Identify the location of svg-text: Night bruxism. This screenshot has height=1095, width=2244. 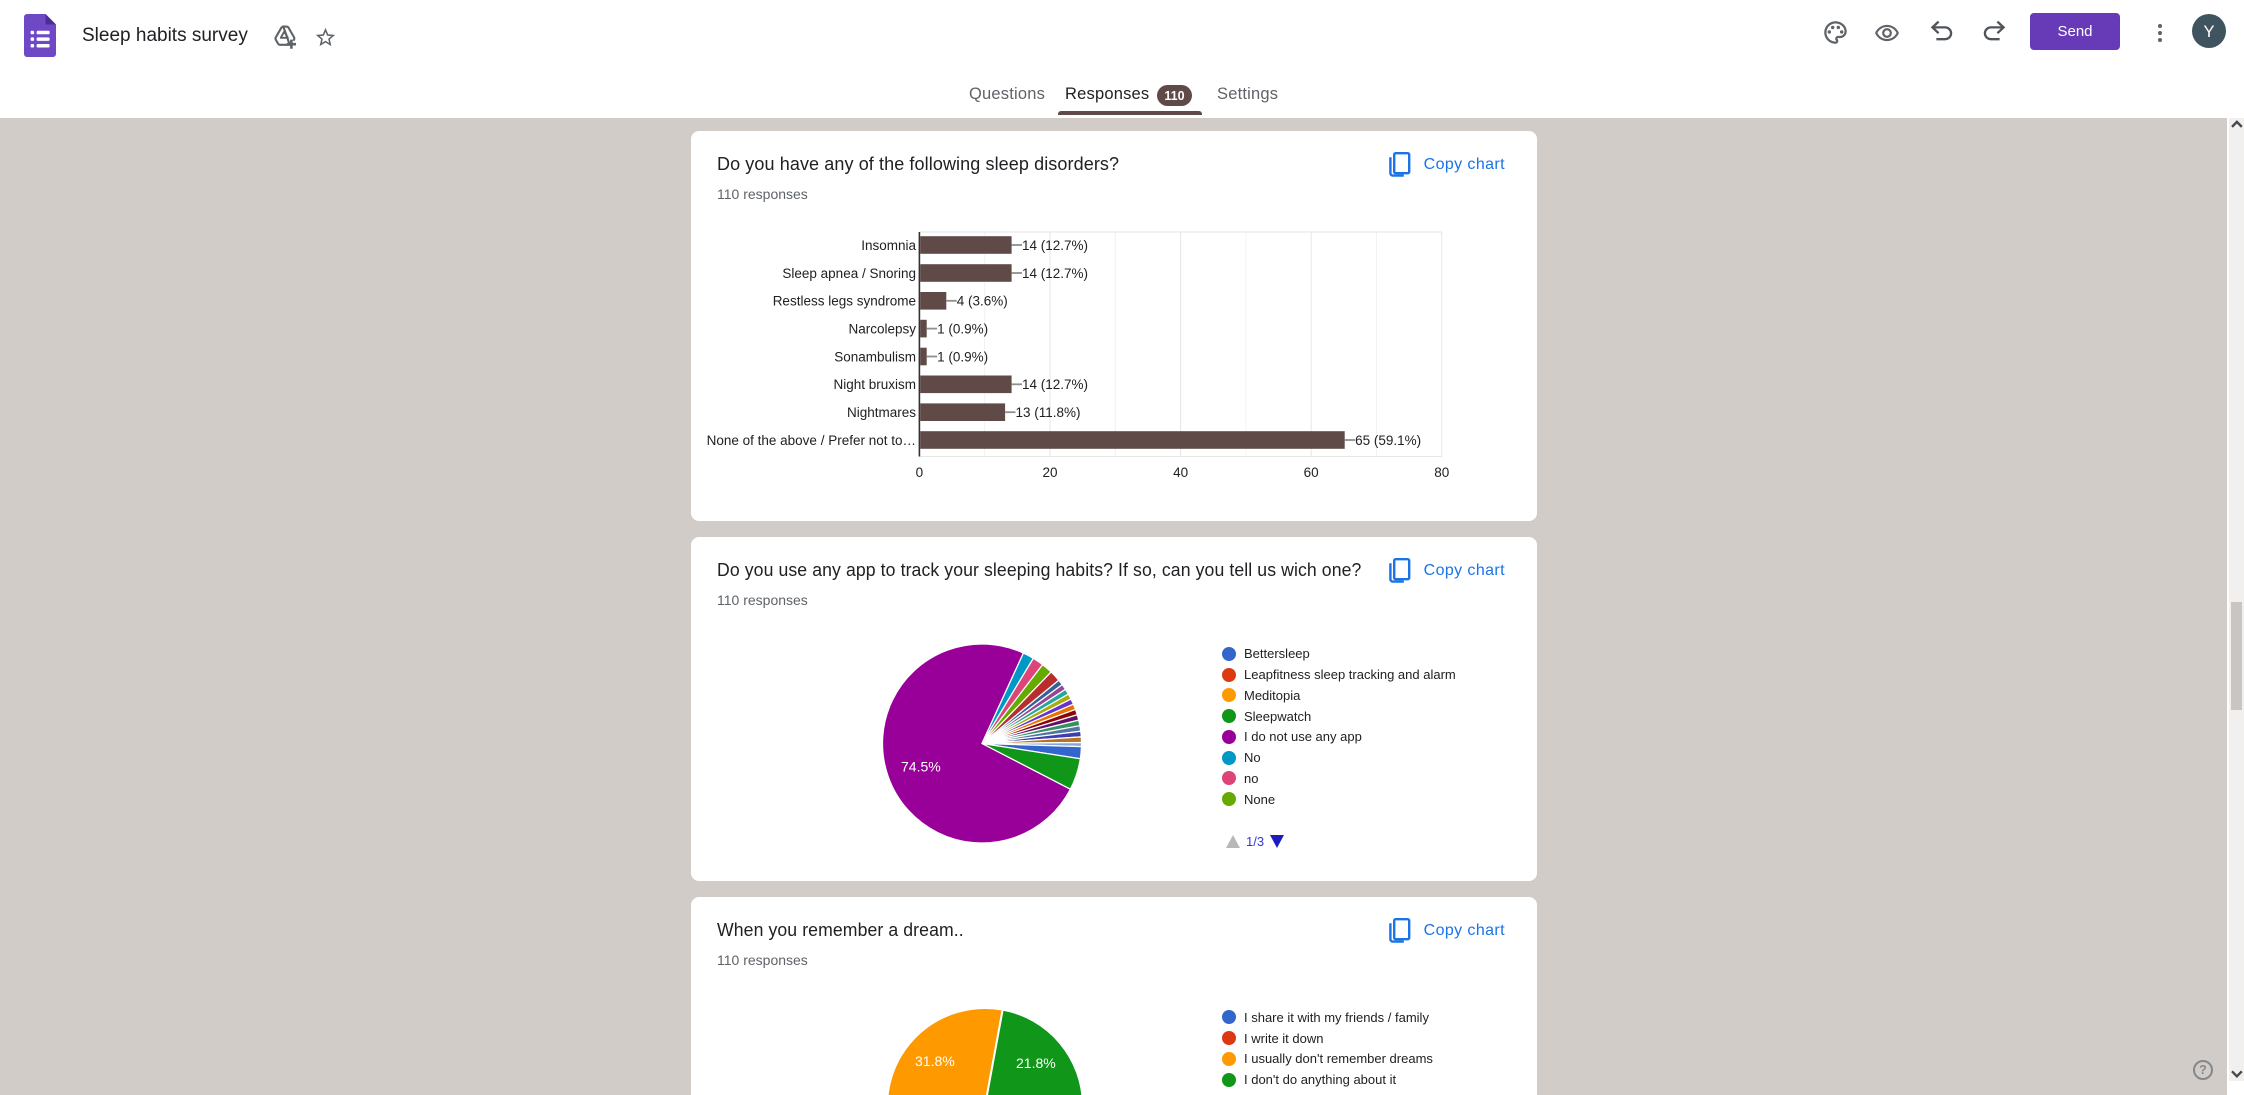
(874, 384).